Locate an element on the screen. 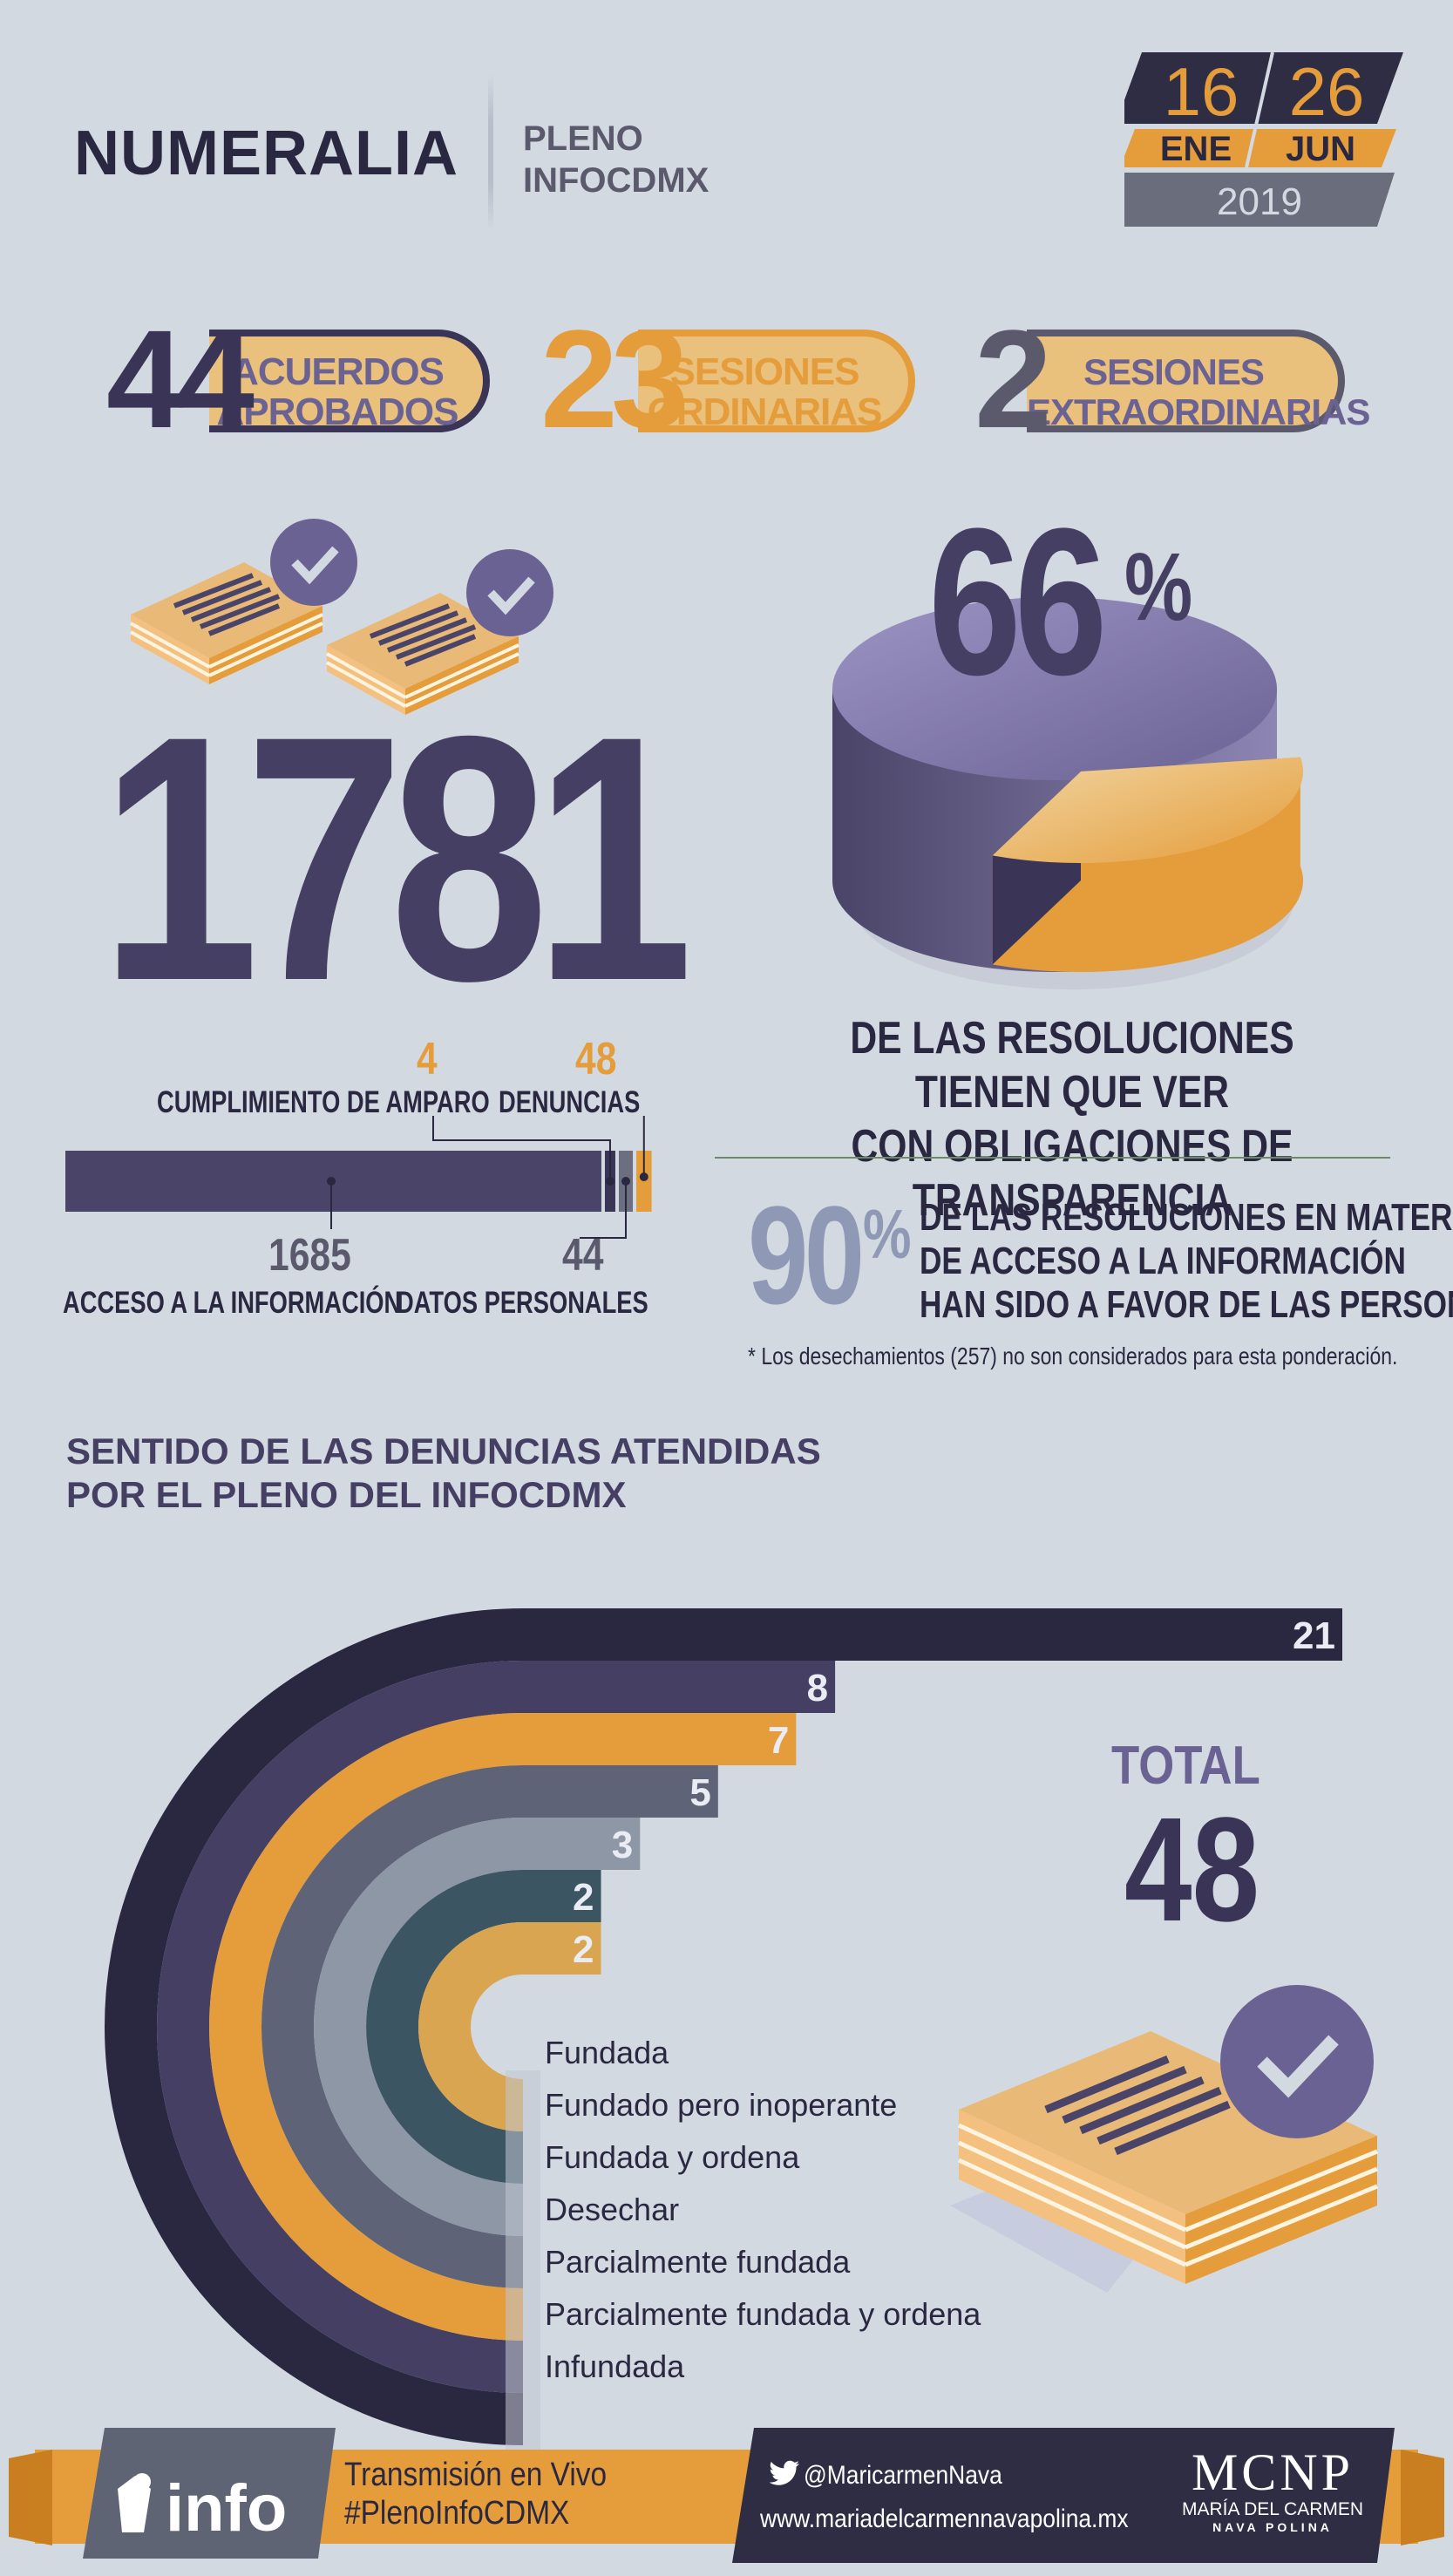 Image resolution: width=1453 pixels, height=2576 pixels. bar-value-label-4: 7 is located at coordinates (778, 1740).